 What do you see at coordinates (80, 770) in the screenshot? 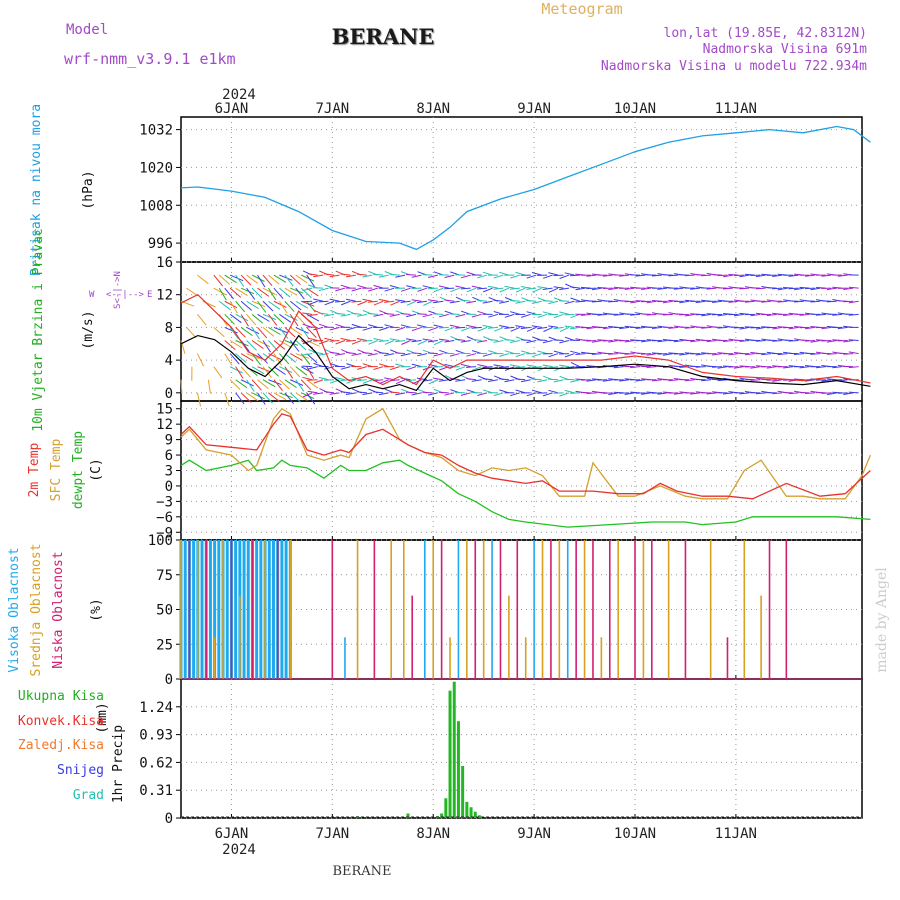
I see `precip-legend-snijeg: Snijeg` at bounding box center [80, 770].